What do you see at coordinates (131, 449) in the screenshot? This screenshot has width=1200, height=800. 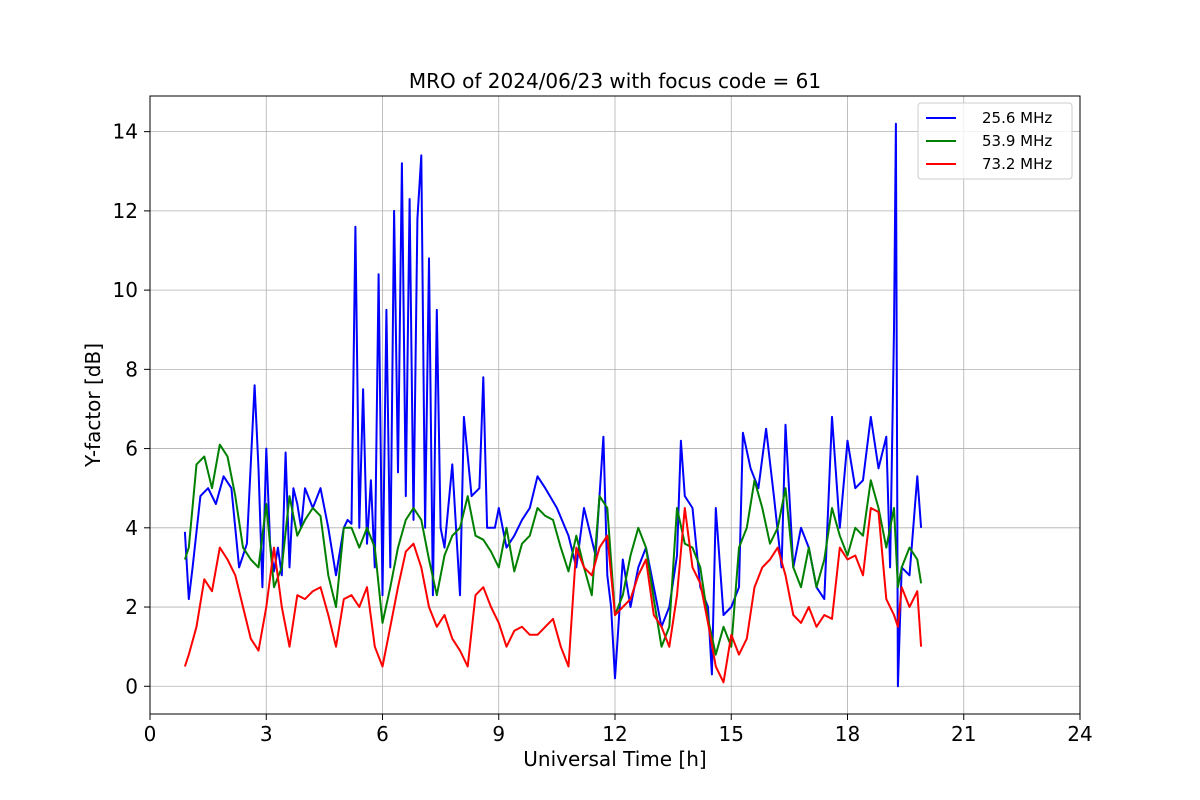 I see `y-tick-label: 6` at bounding box center [131, 449].